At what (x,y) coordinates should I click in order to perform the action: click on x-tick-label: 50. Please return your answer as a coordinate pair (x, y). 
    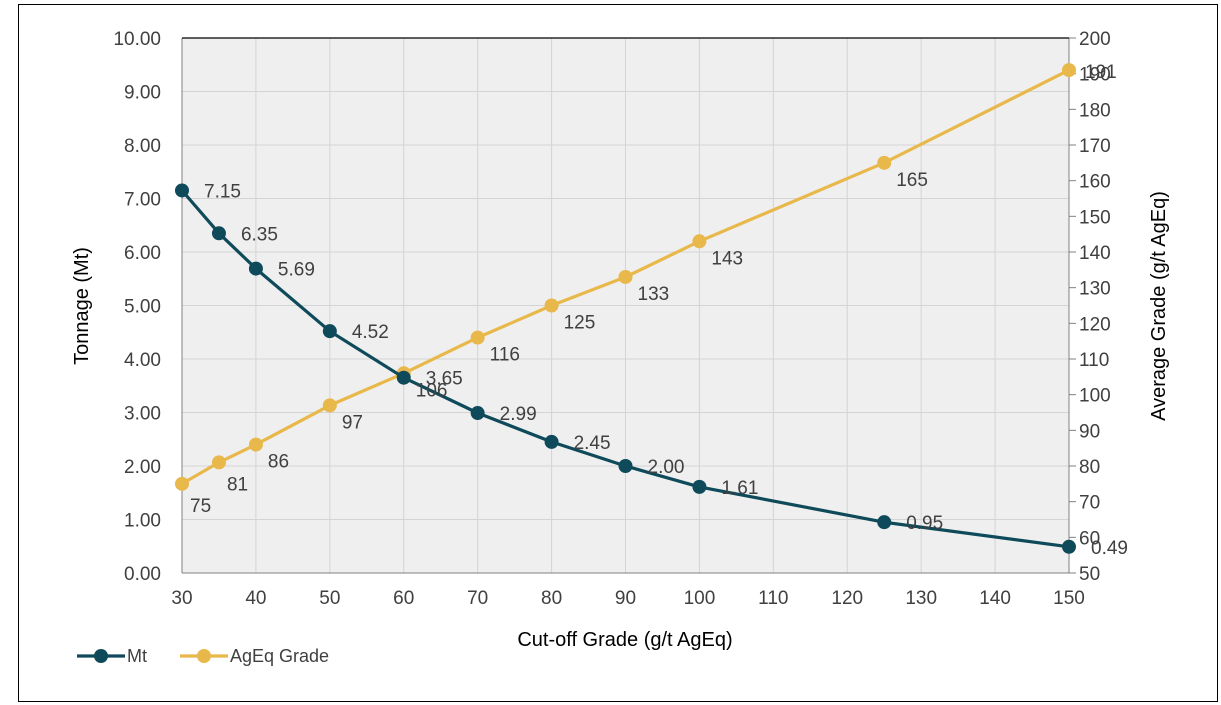
    Looking at the image, I should click on (329, 598).